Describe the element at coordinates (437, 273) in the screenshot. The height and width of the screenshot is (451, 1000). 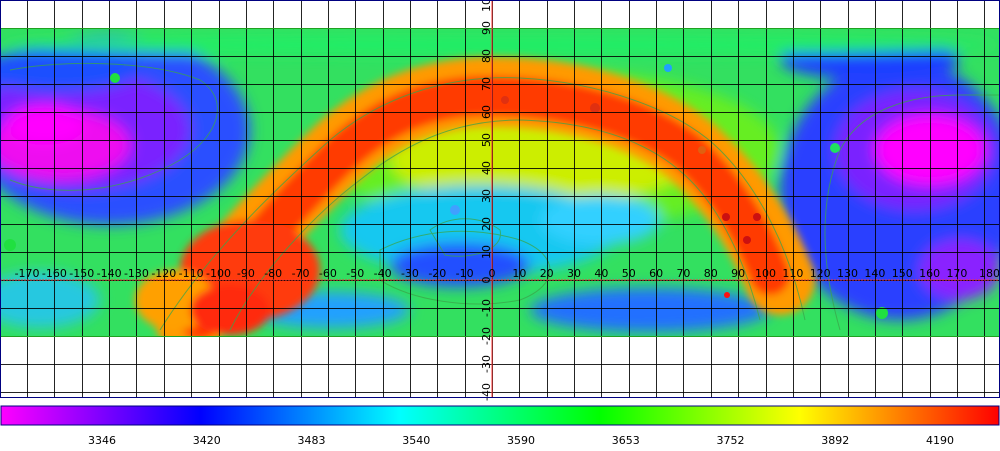
I see `longitude-tick-label: -20` at that location.